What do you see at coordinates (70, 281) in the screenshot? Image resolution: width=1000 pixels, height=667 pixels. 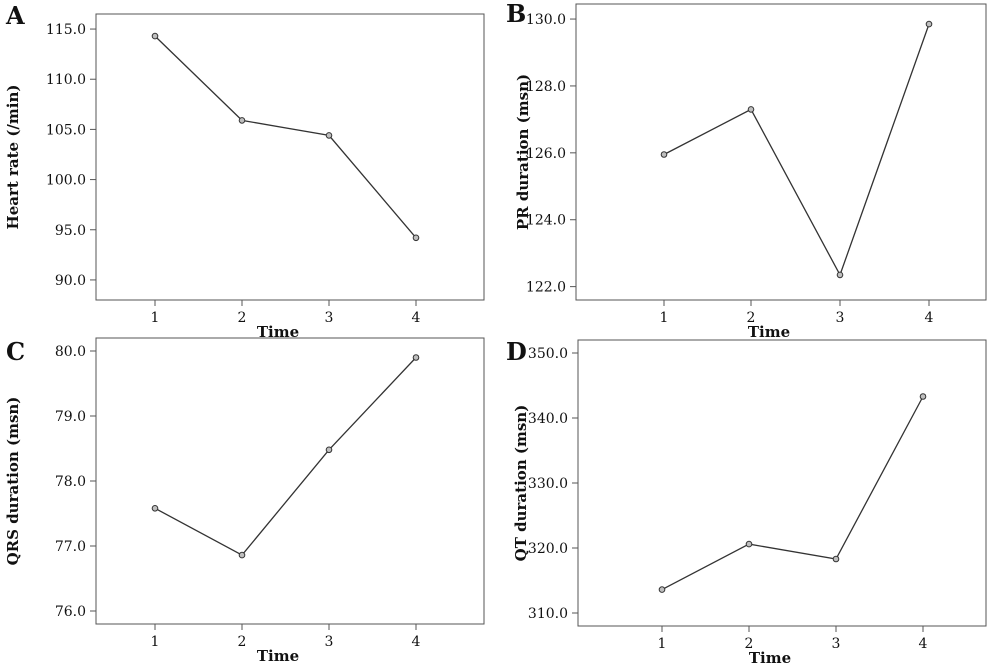 I see `y-tick-label: 90.0` at bounding box center [70, 281].